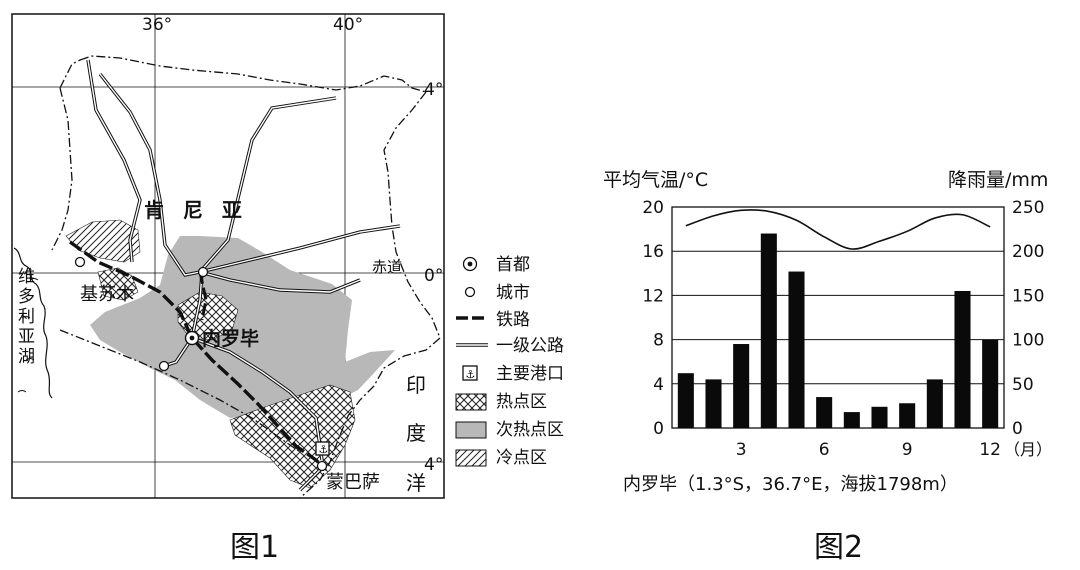 This screenshot has height=570, width=1080. Describe the element at coordinates (653, 318) in the screenshot. I see `chart-left-tick-labels: 0 4 8 12 16 20` at that location.